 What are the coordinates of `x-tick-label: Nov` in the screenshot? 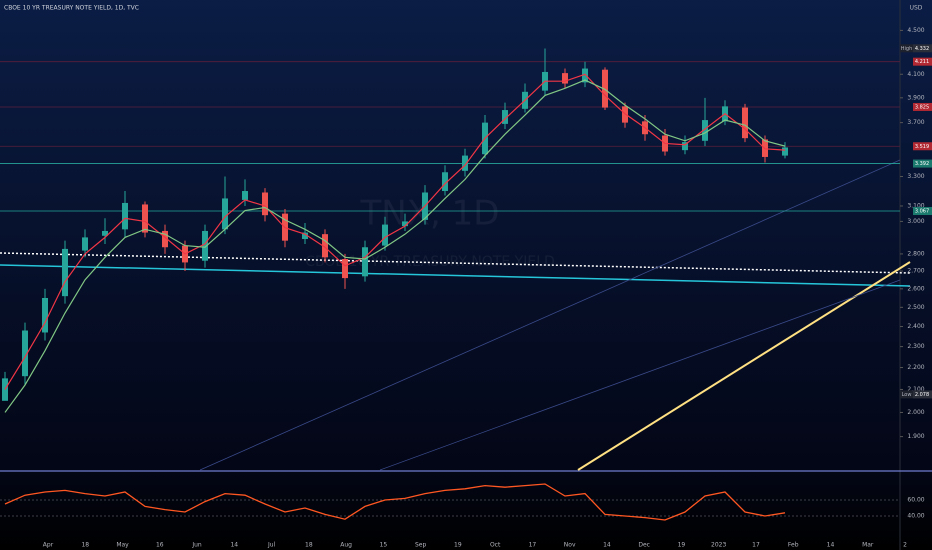 It's located at (570, 545).